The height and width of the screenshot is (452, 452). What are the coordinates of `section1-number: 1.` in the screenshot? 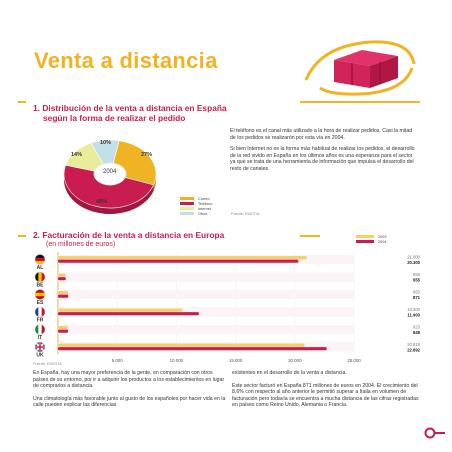 It's located at (36, 108).